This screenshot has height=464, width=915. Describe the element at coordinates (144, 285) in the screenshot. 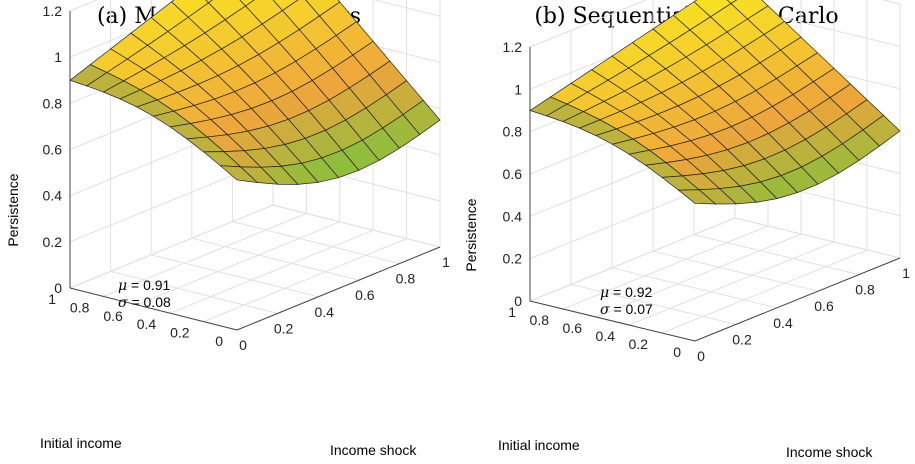

I see `mu-label: μ = 0.91` at that location.